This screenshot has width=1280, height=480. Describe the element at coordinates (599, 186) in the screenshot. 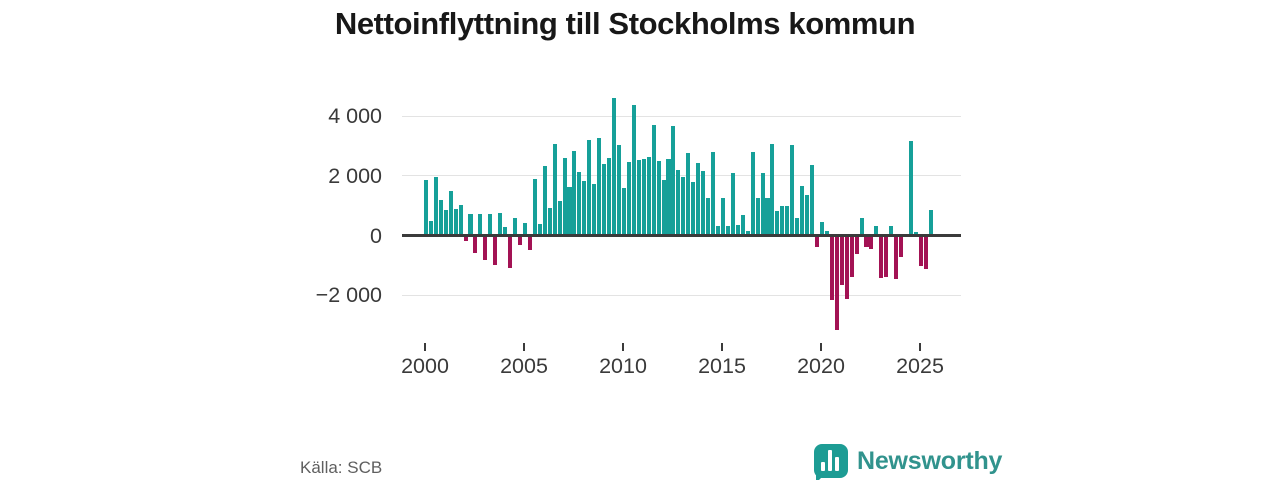

I see `bar-2008q4` at that location.